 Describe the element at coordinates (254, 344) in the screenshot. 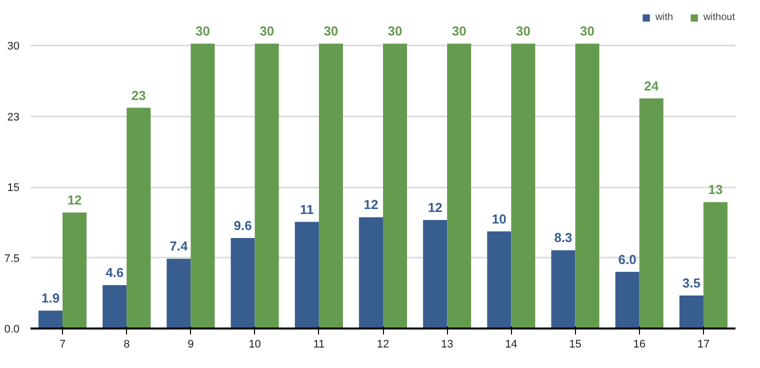

I see `x-tick-label: 10` at that location.